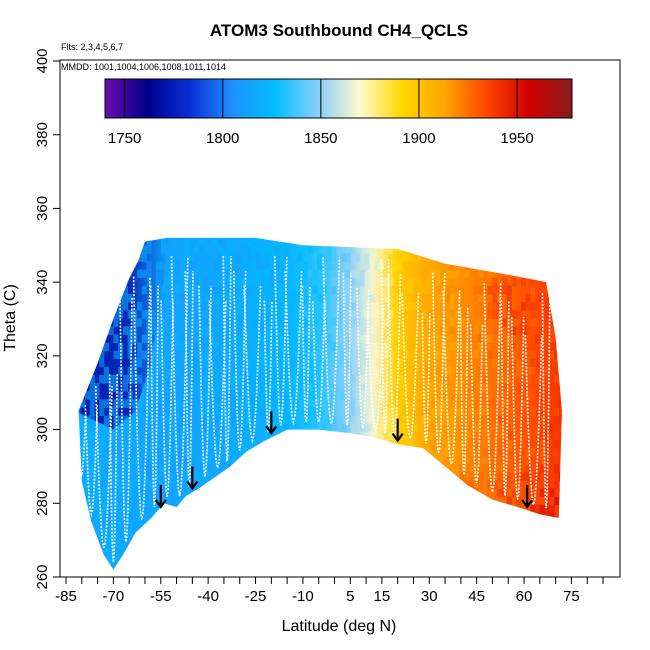 The image size is (650, 650). I want to click on flight-track, so click(205, 381).